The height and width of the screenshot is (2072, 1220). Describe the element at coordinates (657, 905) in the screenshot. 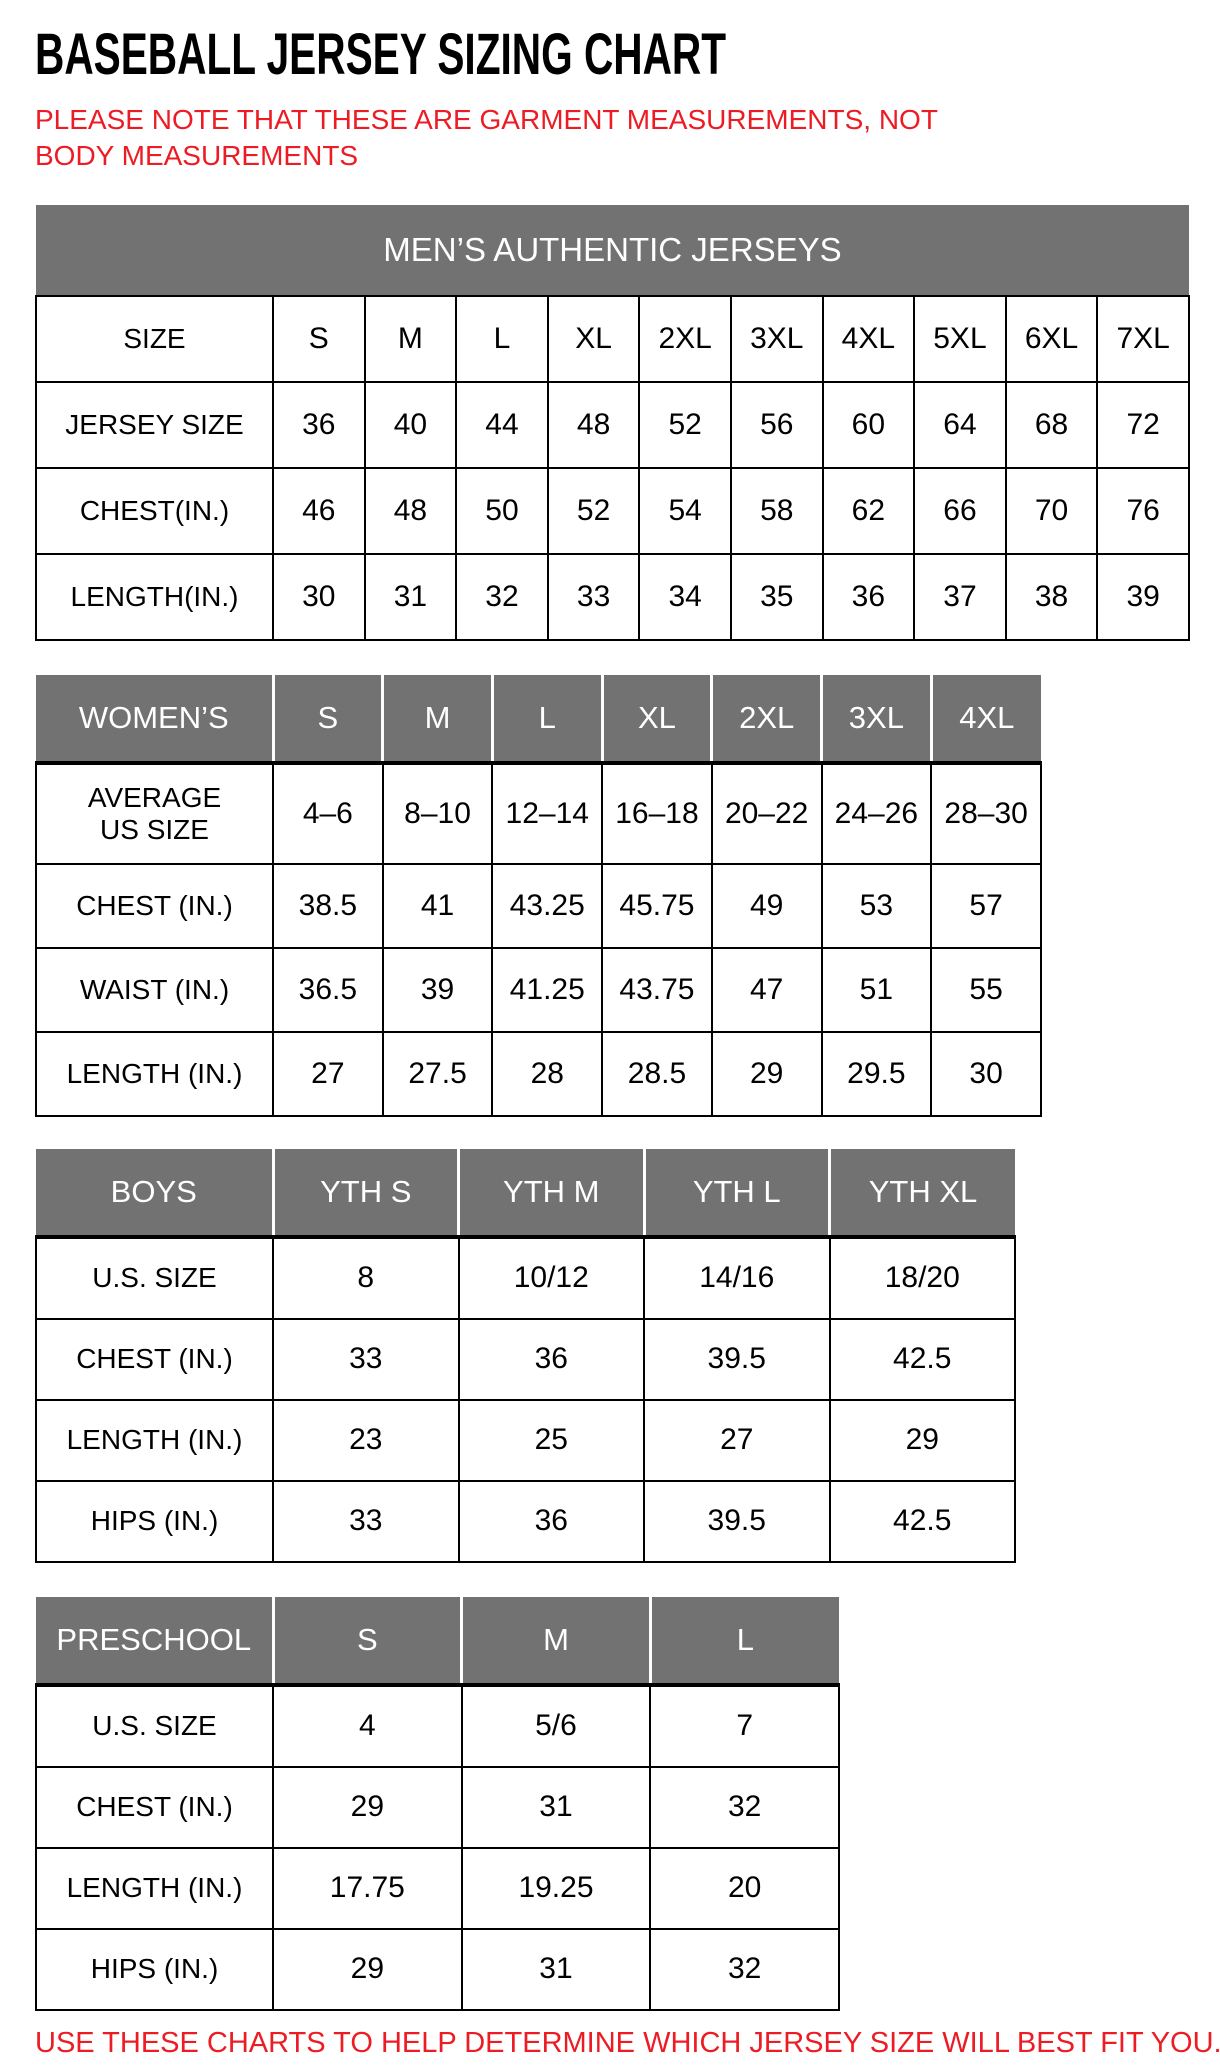

I see `cell: 45.75` at that location.